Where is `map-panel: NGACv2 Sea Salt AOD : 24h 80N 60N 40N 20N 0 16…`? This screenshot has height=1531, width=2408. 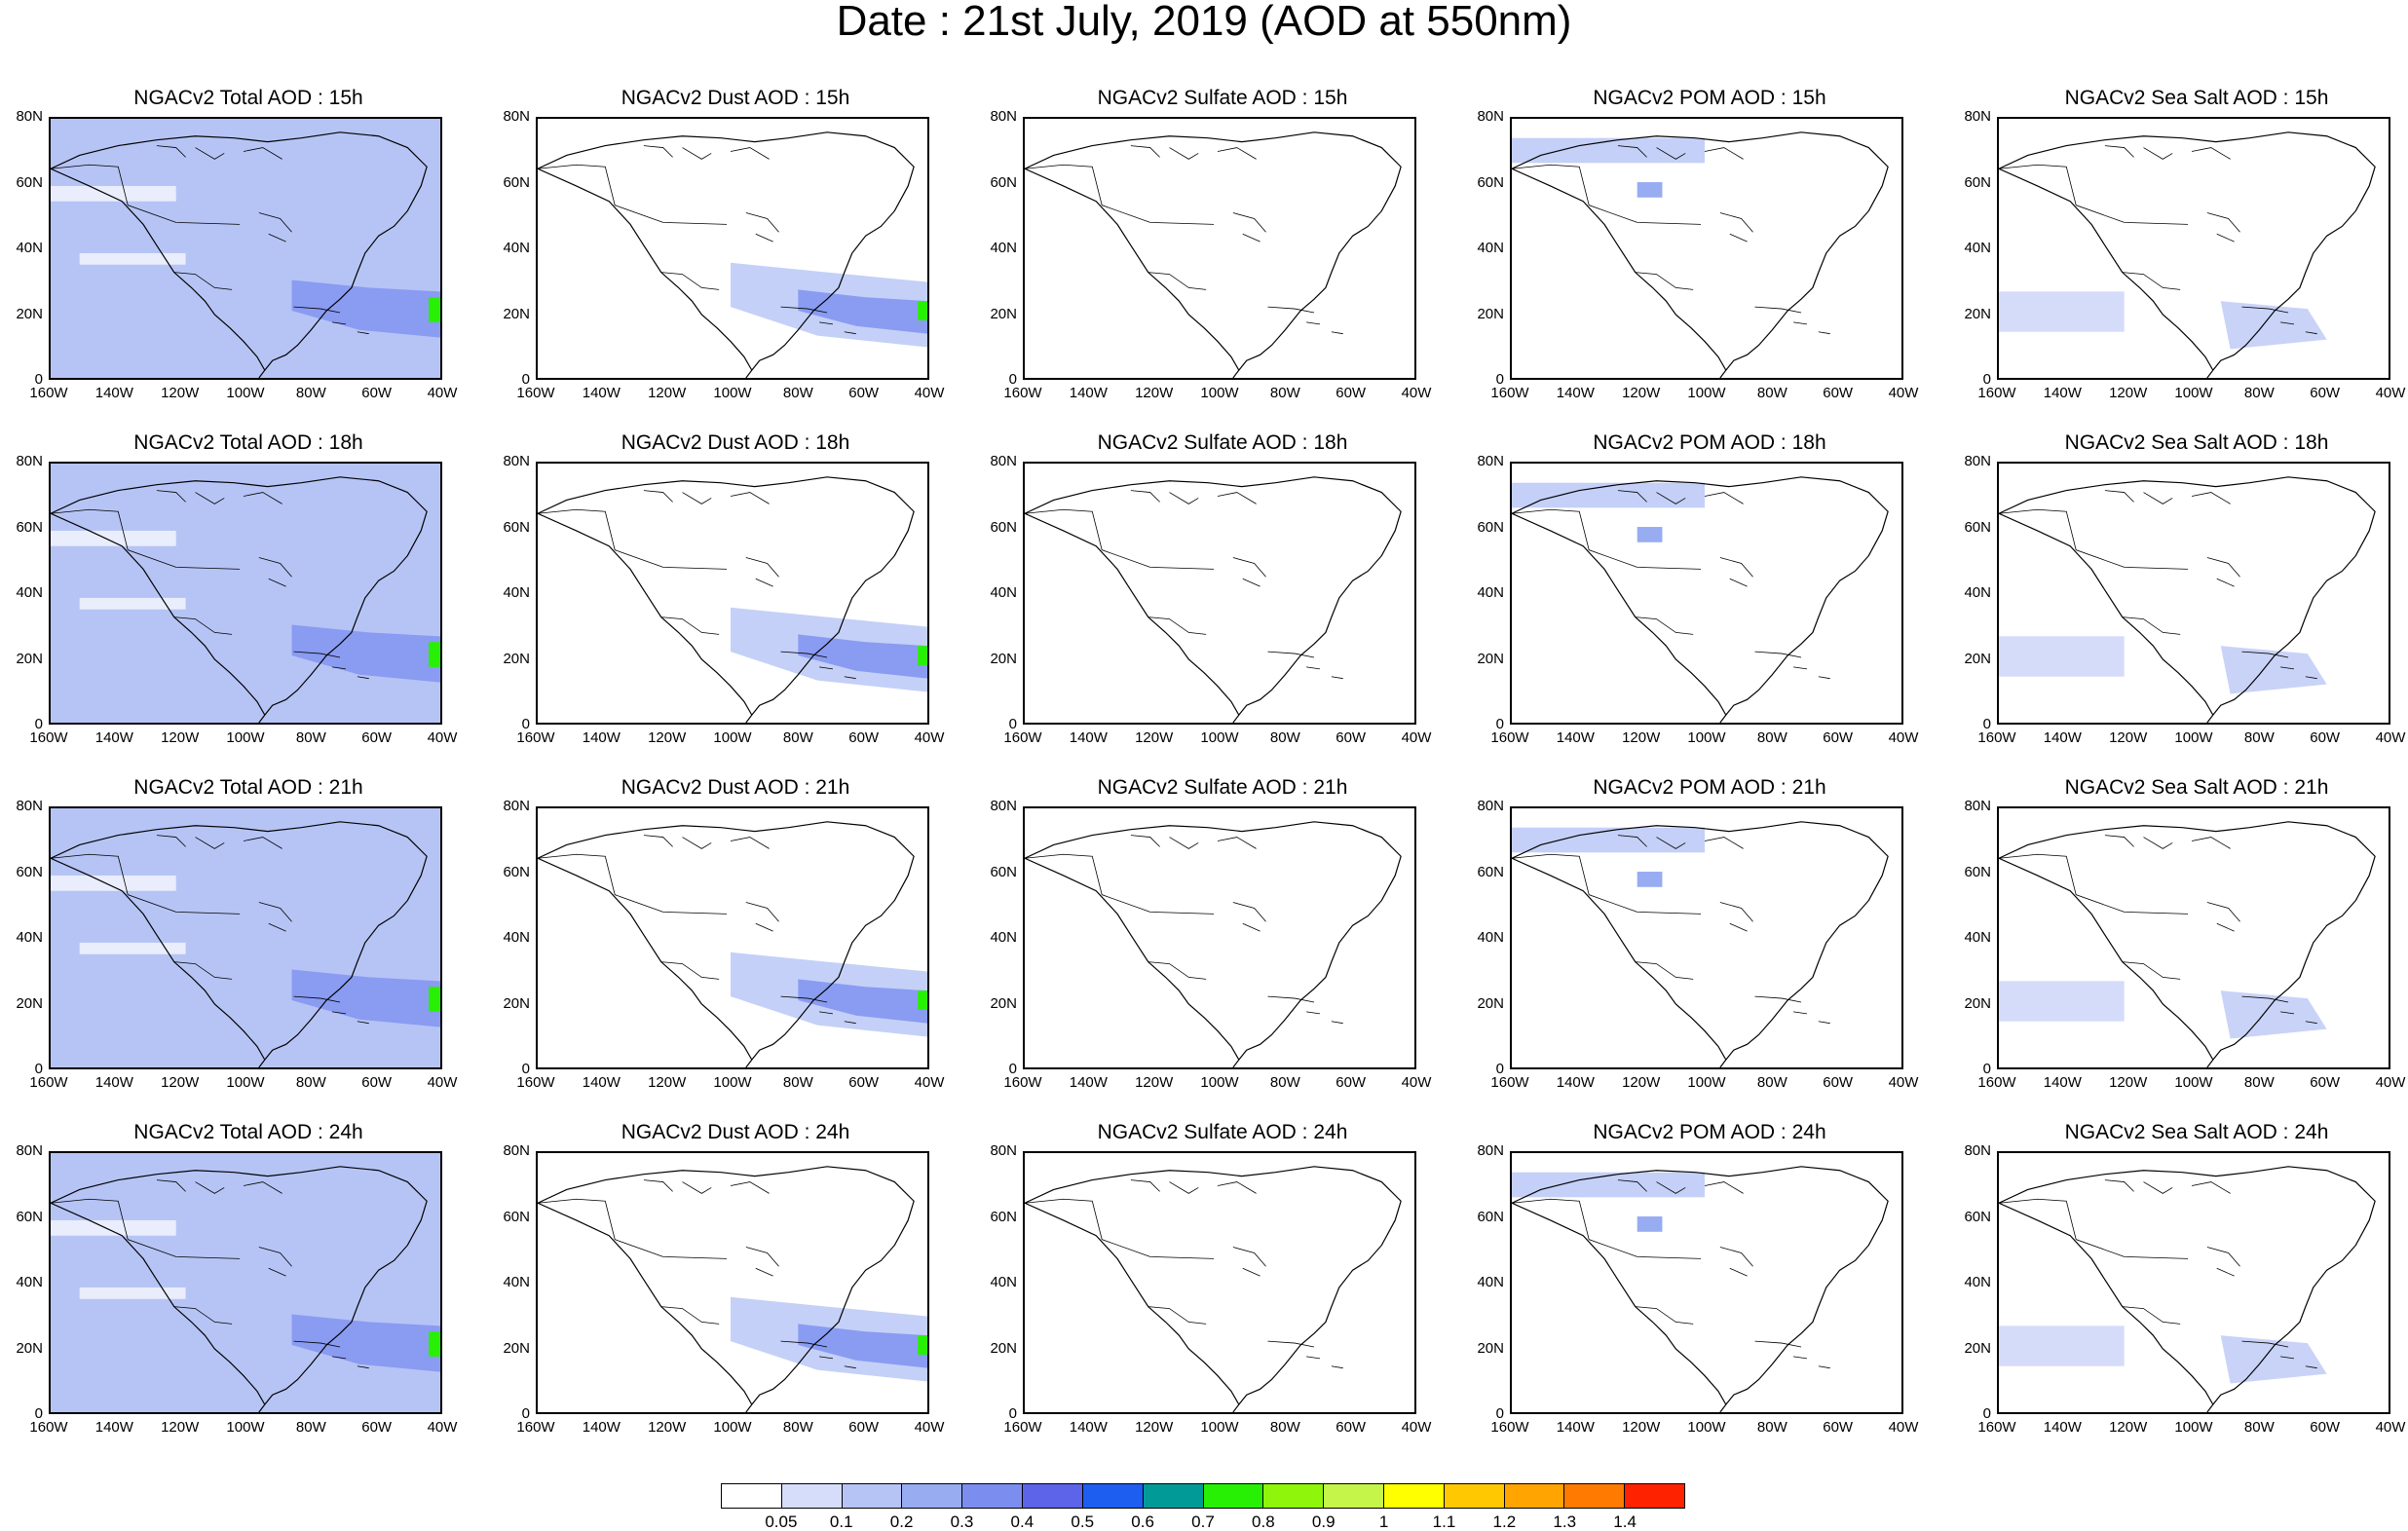 map-panel: NGACv2 Sea Salt AOD : 24h 80N 60N 40N 20N 0 16… is located at coordinates (2183, 1290).